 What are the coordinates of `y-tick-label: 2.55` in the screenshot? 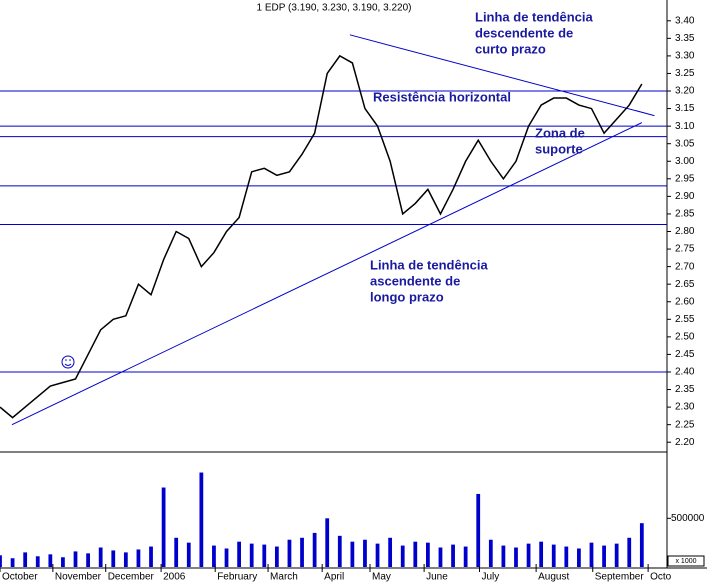 It's located at (685, 319).